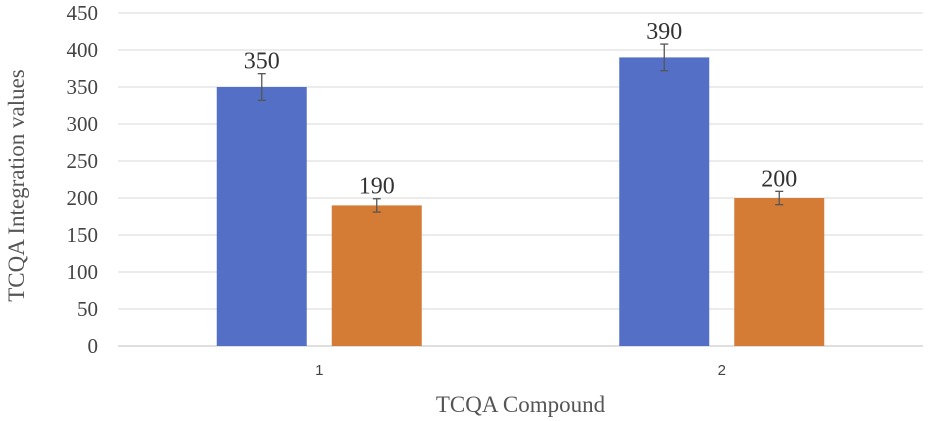  Describe the element at coordinates (83, 50) in the screenshot. I see `y-tick-label: 400` at that location.